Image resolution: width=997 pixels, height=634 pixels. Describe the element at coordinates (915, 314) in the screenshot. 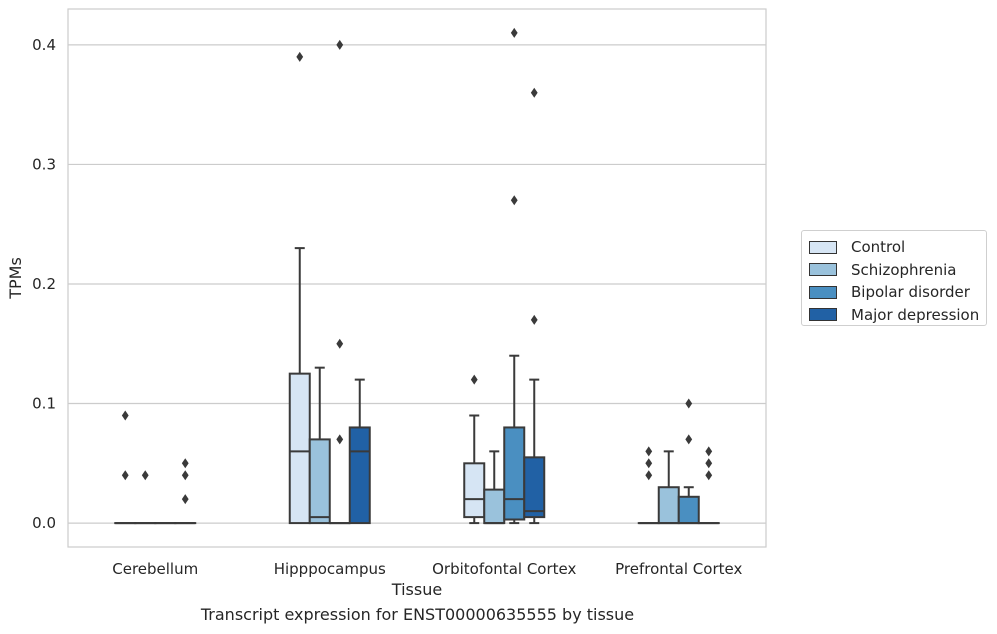

I see `legend-label: Major depression` at that location.